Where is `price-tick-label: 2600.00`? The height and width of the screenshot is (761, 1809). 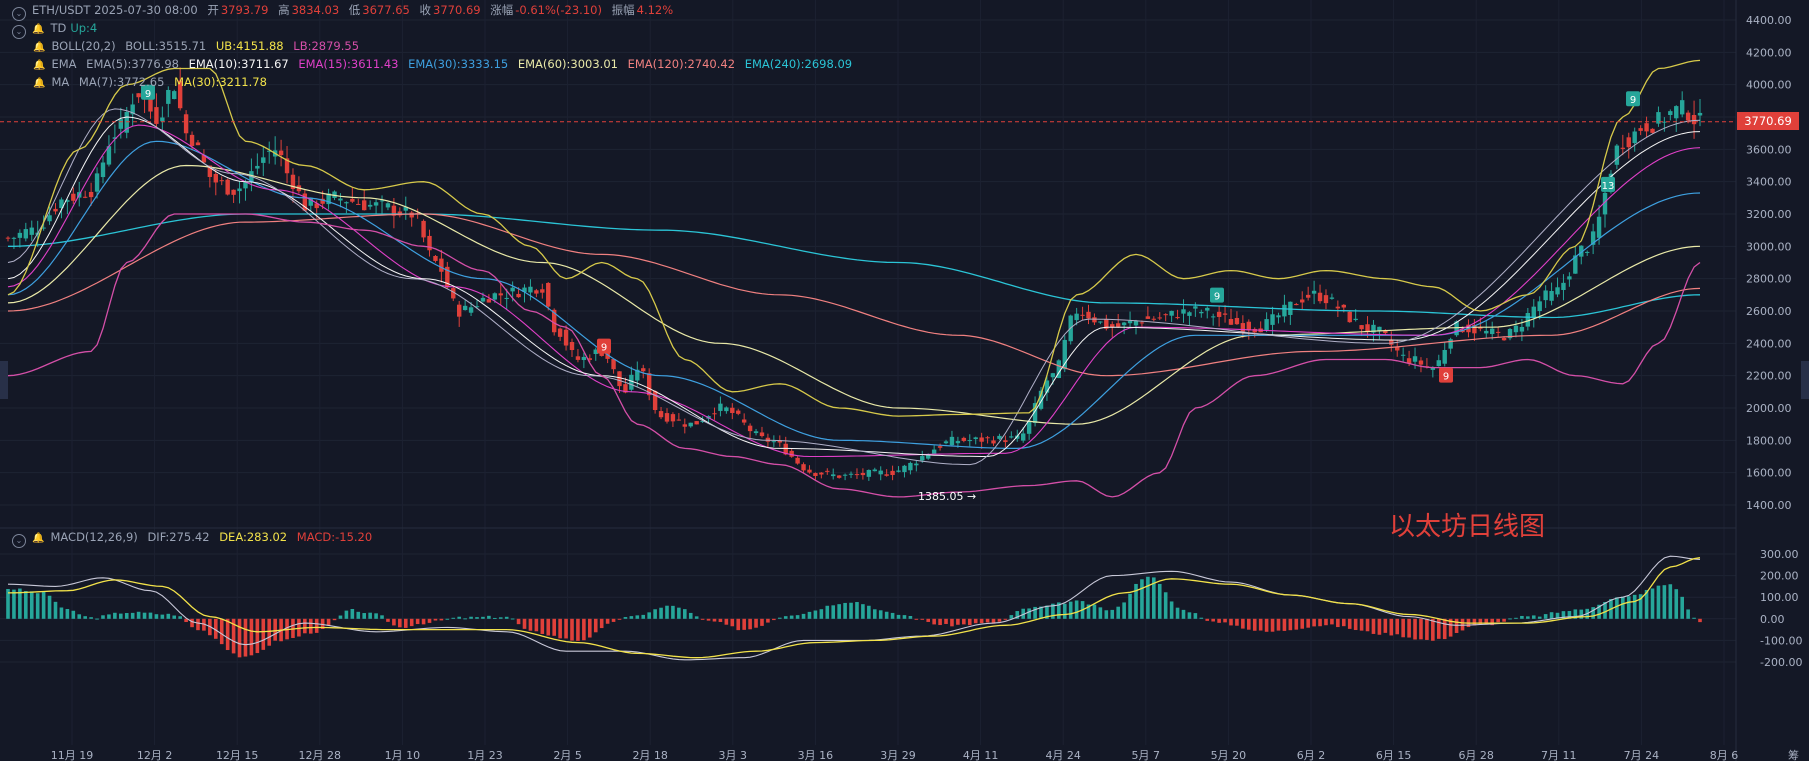 price-tick-label: 2600.00 is located at coordinates (1769, 311).